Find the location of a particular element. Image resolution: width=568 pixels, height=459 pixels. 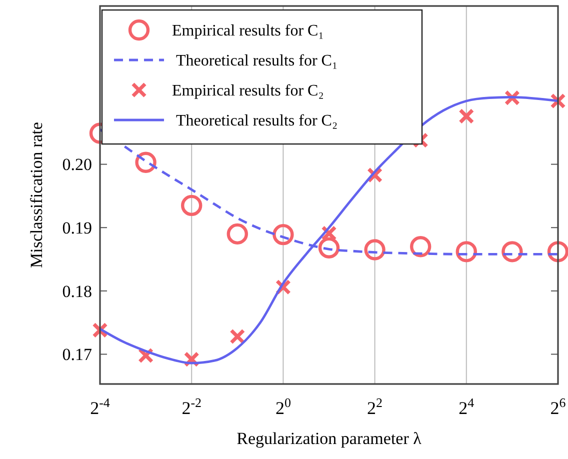

legend-label: Empirical results for C₁ is located at coordinates (248, 31).